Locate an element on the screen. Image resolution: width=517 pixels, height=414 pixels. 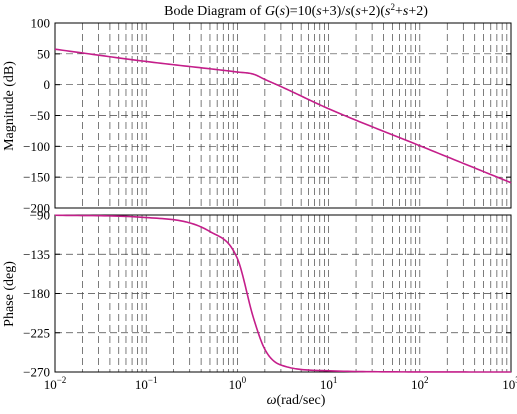
y-tick-label: −225 is located at coordinates (36, 332).